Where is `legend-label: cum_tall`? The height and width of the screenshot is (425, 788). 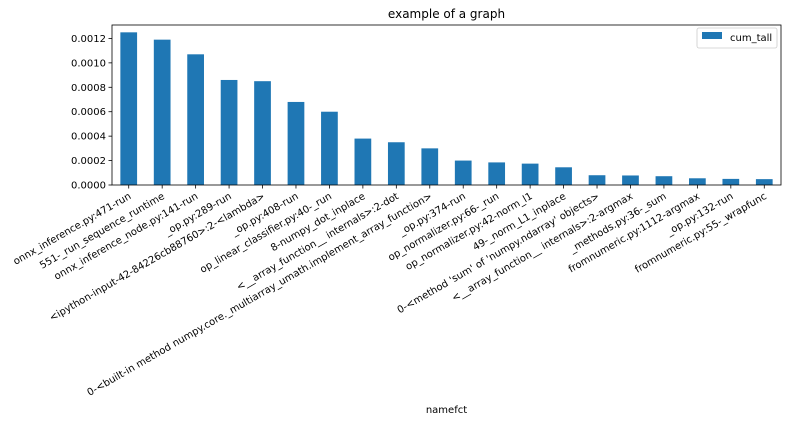 legend-label: cum_tall is located at coordinates (751, 38).